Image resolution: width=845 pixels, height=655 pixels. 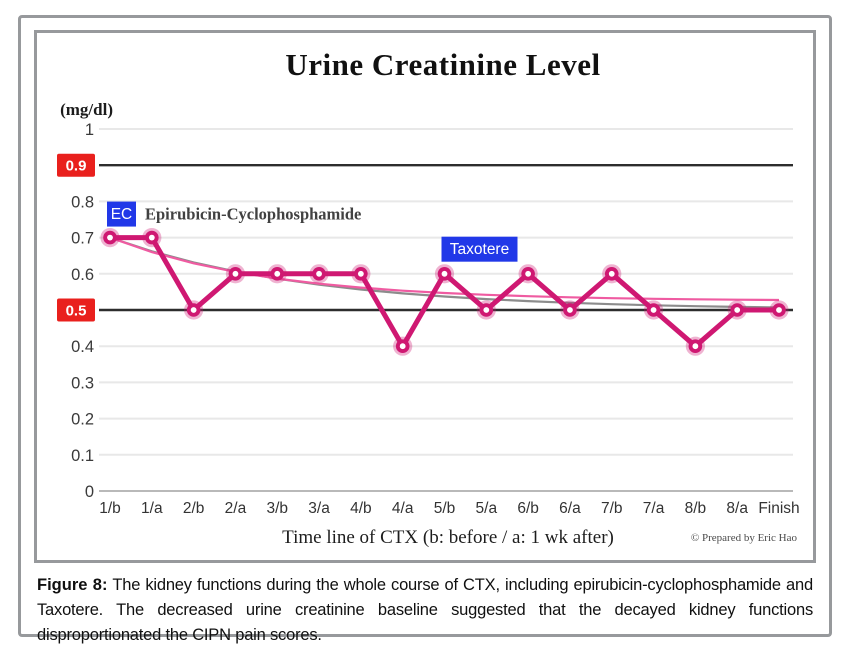 I want to click on trendlines, so click(x=444, y=272).